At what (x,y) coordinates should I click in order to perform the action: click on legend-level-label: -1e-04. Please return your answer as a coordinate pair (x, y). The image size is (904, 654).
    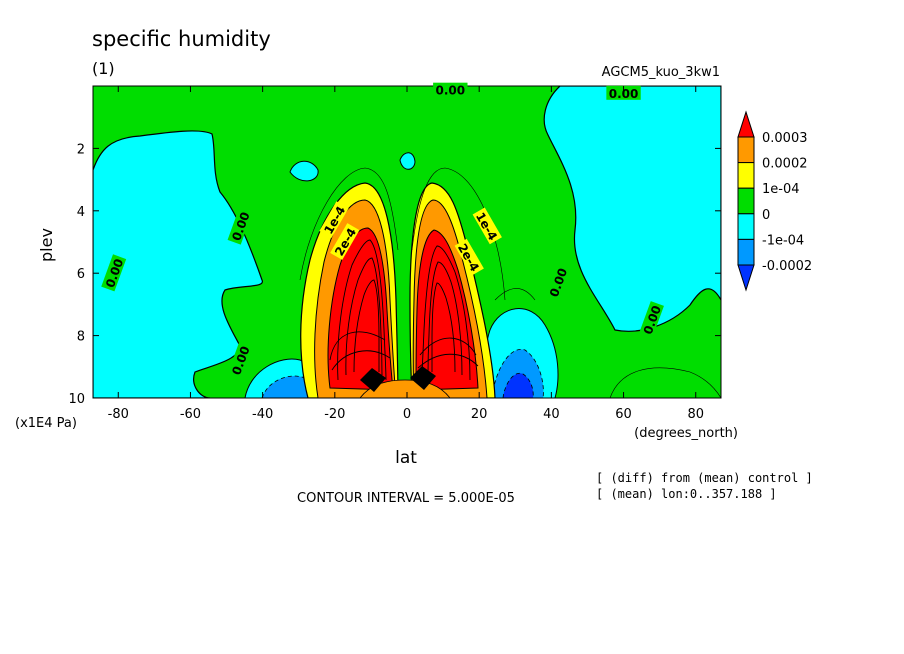
    Looking at the image, I should click on (783, 240).